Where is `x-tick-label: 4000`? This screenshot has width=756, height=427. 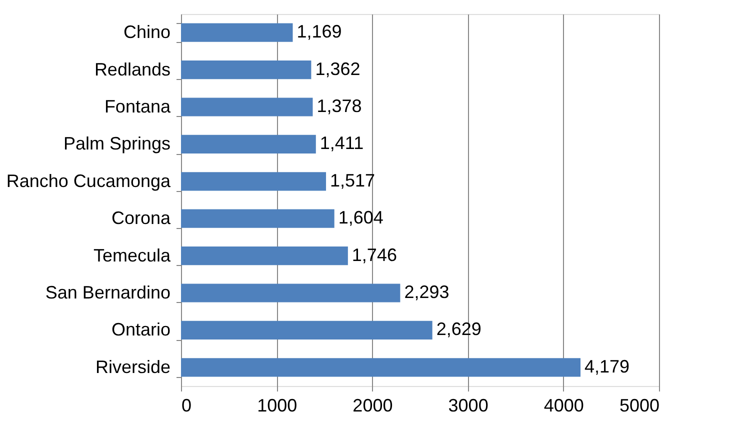 x-tick-label: 4000 is located at coordinates (564, 406).